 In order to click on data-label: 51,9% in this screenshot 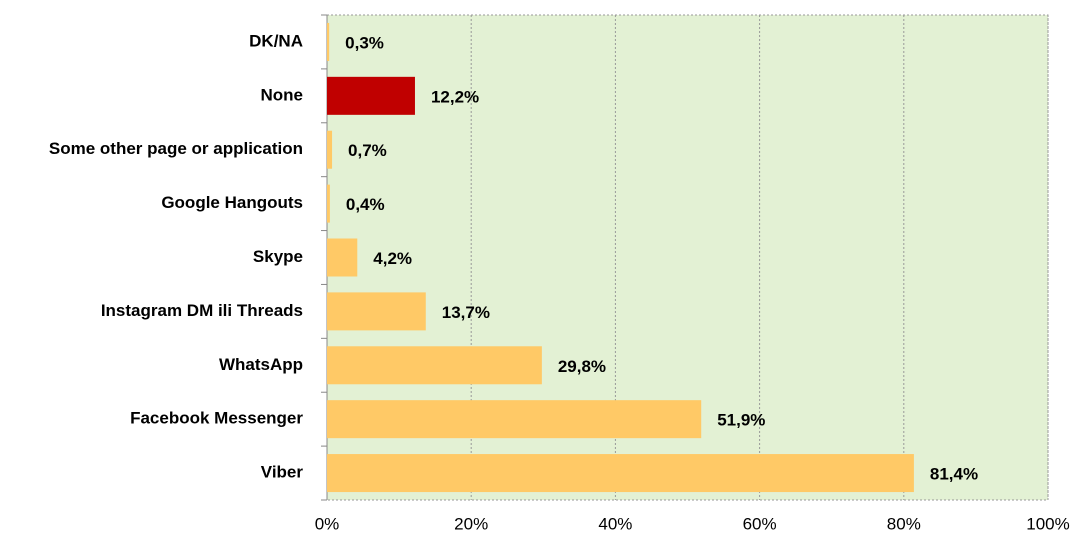, I will do `click(741, 420)`.